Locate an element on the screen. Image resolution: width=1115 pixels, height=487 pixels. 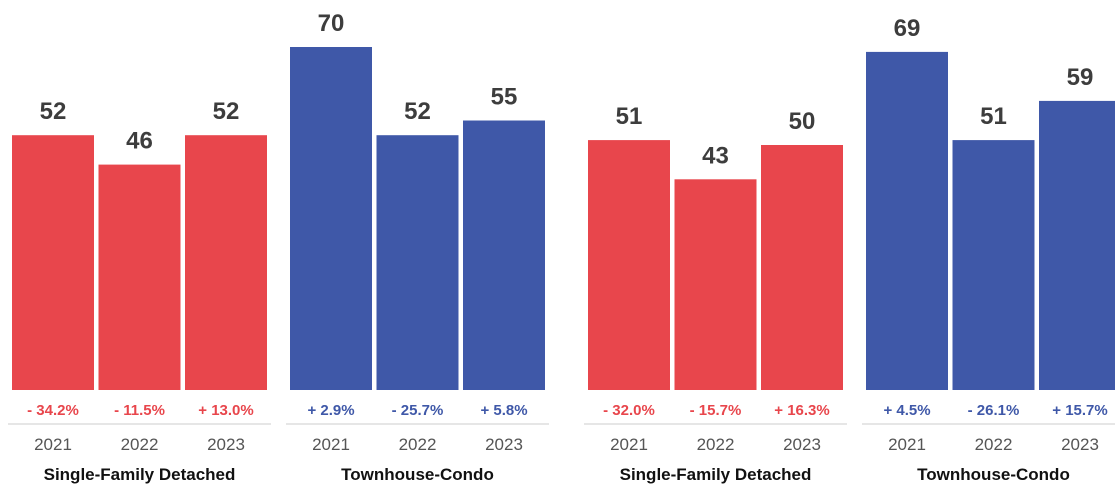
value-label: 55 is located at coordinates (504, 97).